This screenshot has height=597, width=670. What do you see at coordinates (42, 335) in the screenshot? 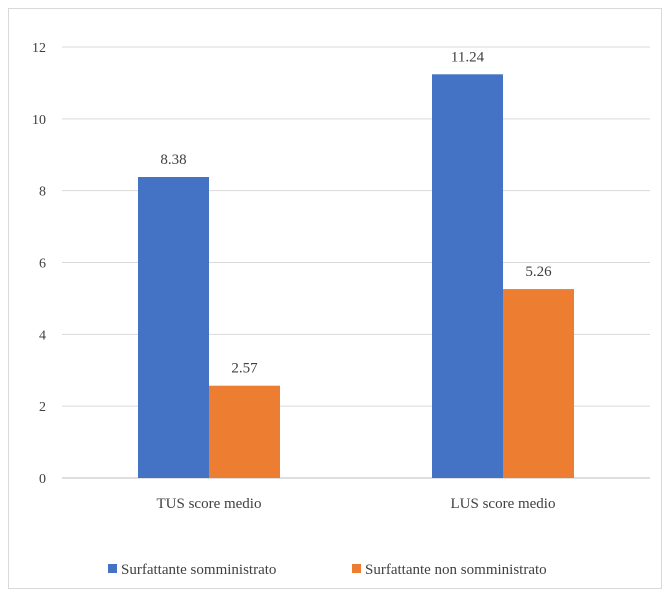
I see `y-tick-label: 4` at bounding box center [42, 335].